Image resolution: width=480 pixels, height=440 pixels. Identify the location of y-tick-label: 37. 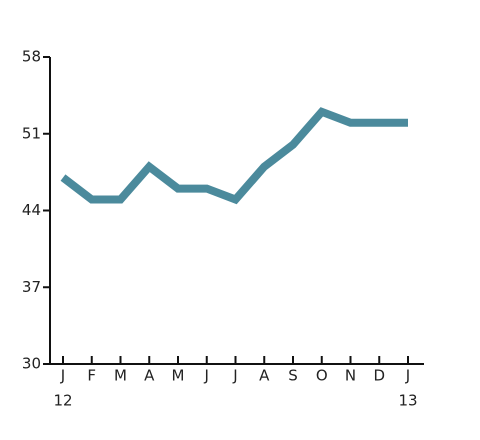
(31, 287).